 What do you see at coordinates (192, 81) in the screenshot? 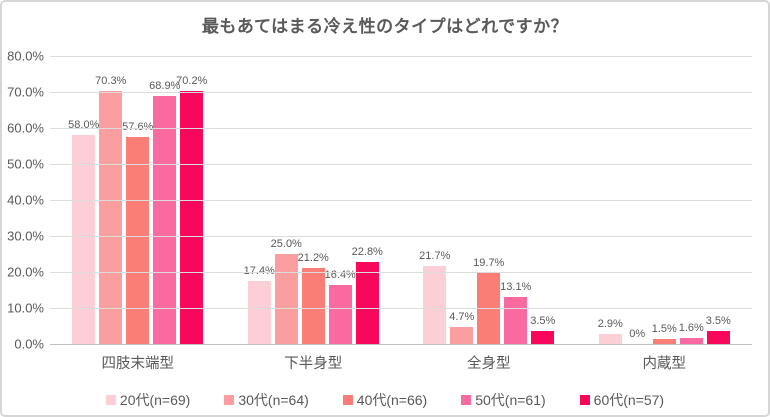
I see `bar-value-label: 70.2%` at bounding box center [192, 81].